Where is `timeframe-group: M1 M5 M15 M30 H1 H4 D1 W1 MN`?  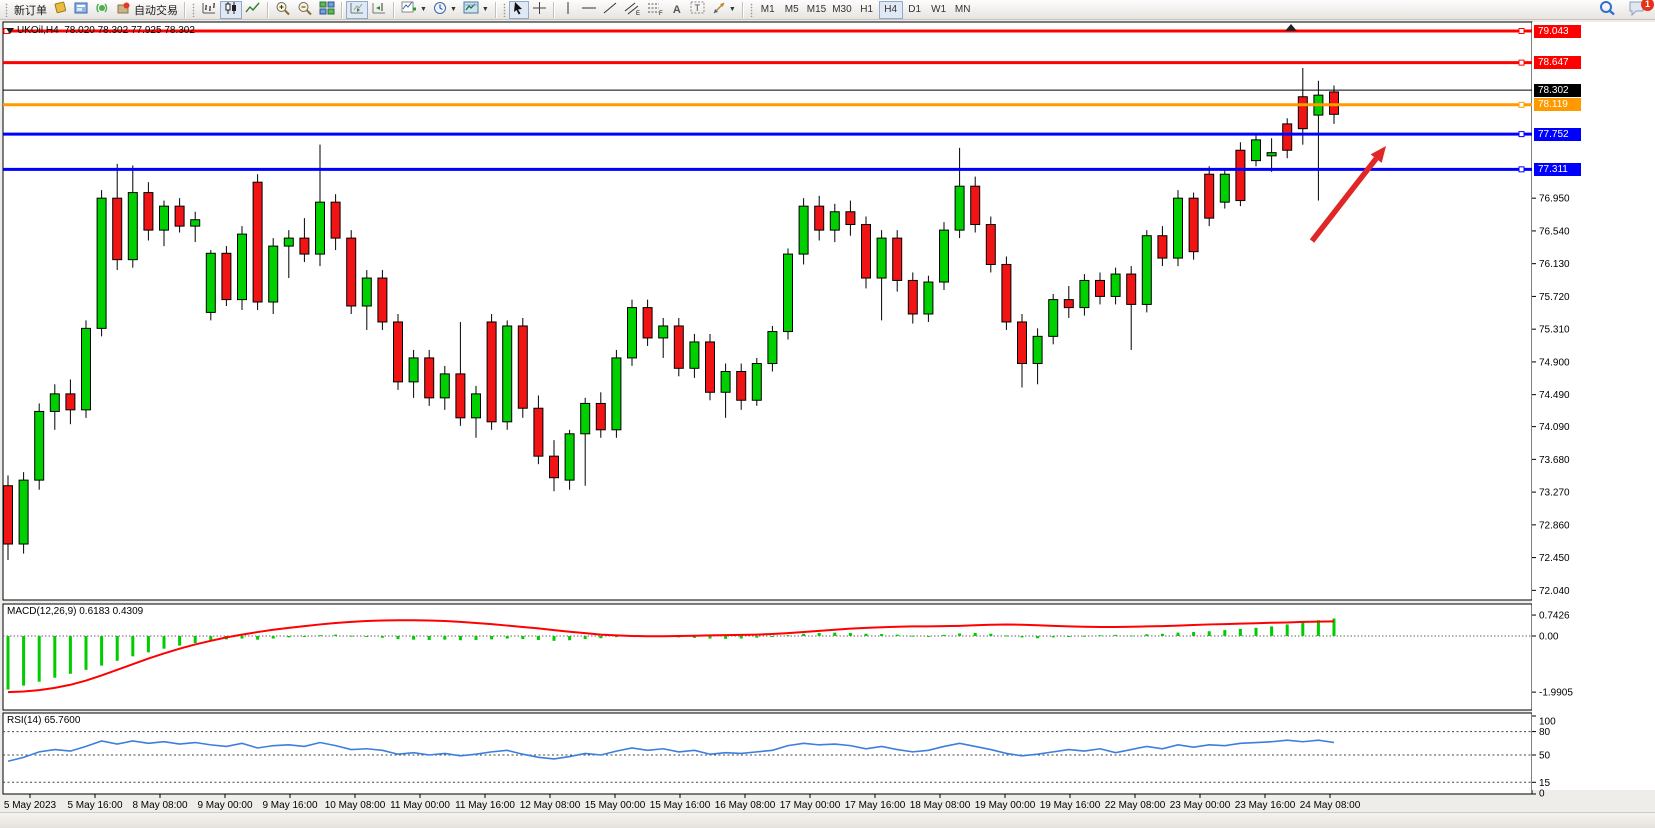
timeframe-group: M1 M5 M15 M30 H1 H4 D1 W1 MN is located at coordinates (865, 9).